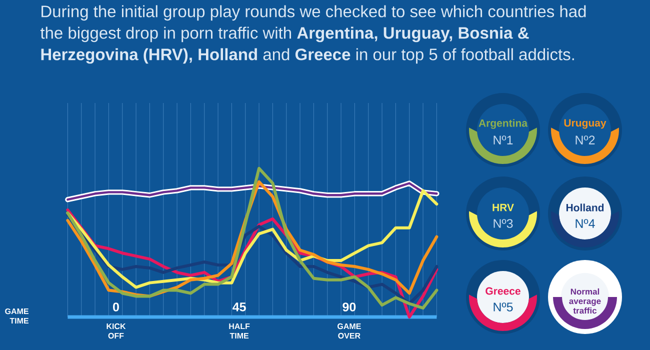 Image resolution: width=650 pixels, height=350 pixels. Describe the element at coordinates (585, 208) in the screenshot. I see `text: Holland` at that location.